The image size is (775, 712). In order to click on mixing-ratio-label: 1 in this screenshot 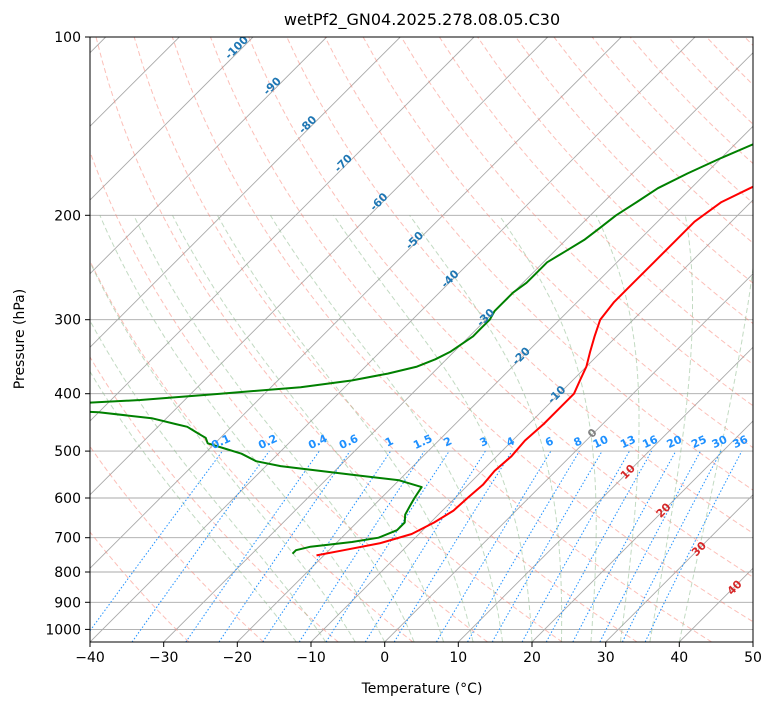, I will do `click(389, 441)`.